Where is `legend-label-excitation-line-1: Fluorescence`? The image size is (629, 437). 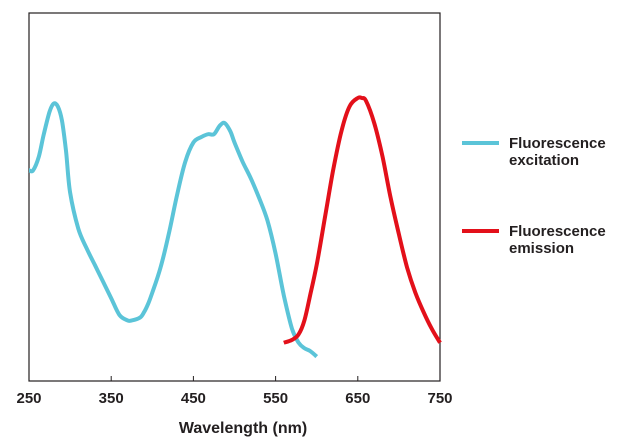 legend-label-excitation-line-1: Fluorescence is located at coordinates (557, 143).